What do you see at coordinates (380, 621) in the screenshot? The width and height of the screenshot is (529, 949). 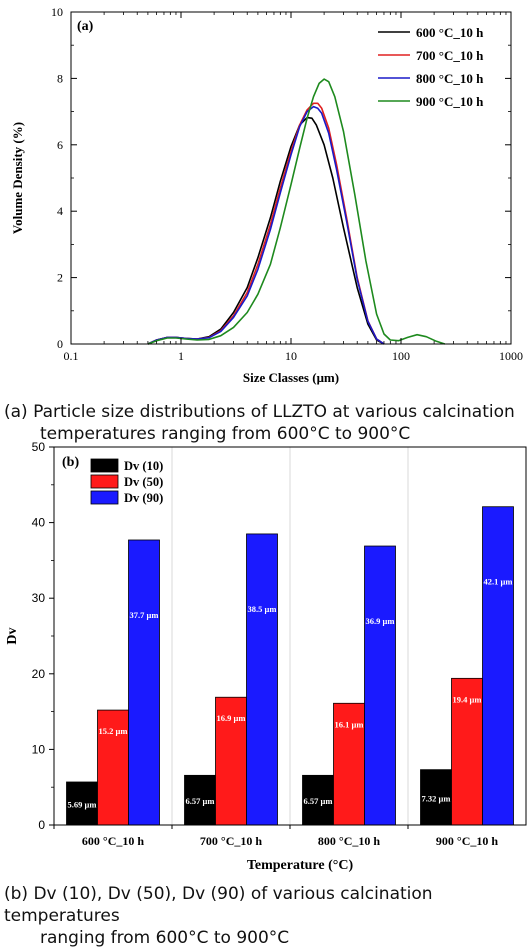 I see `bar-data-label: 36.9 μm` at bounding box center [380, 621].